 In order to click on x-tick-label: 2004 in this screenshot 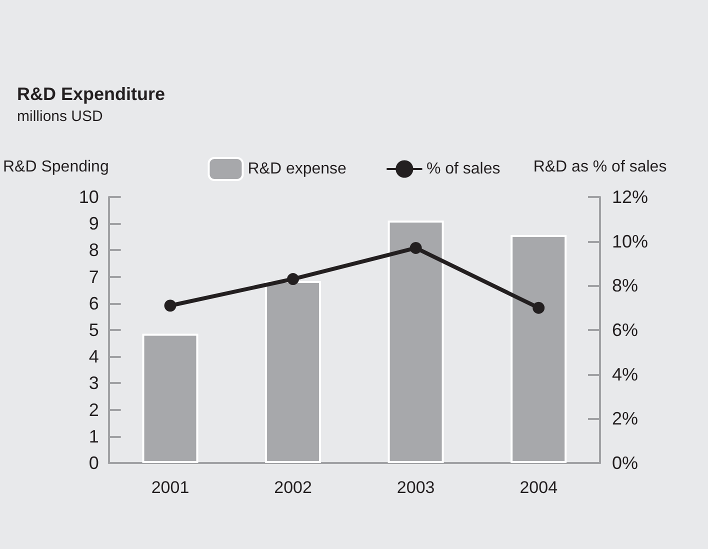, I will do `click(539, 487)`.